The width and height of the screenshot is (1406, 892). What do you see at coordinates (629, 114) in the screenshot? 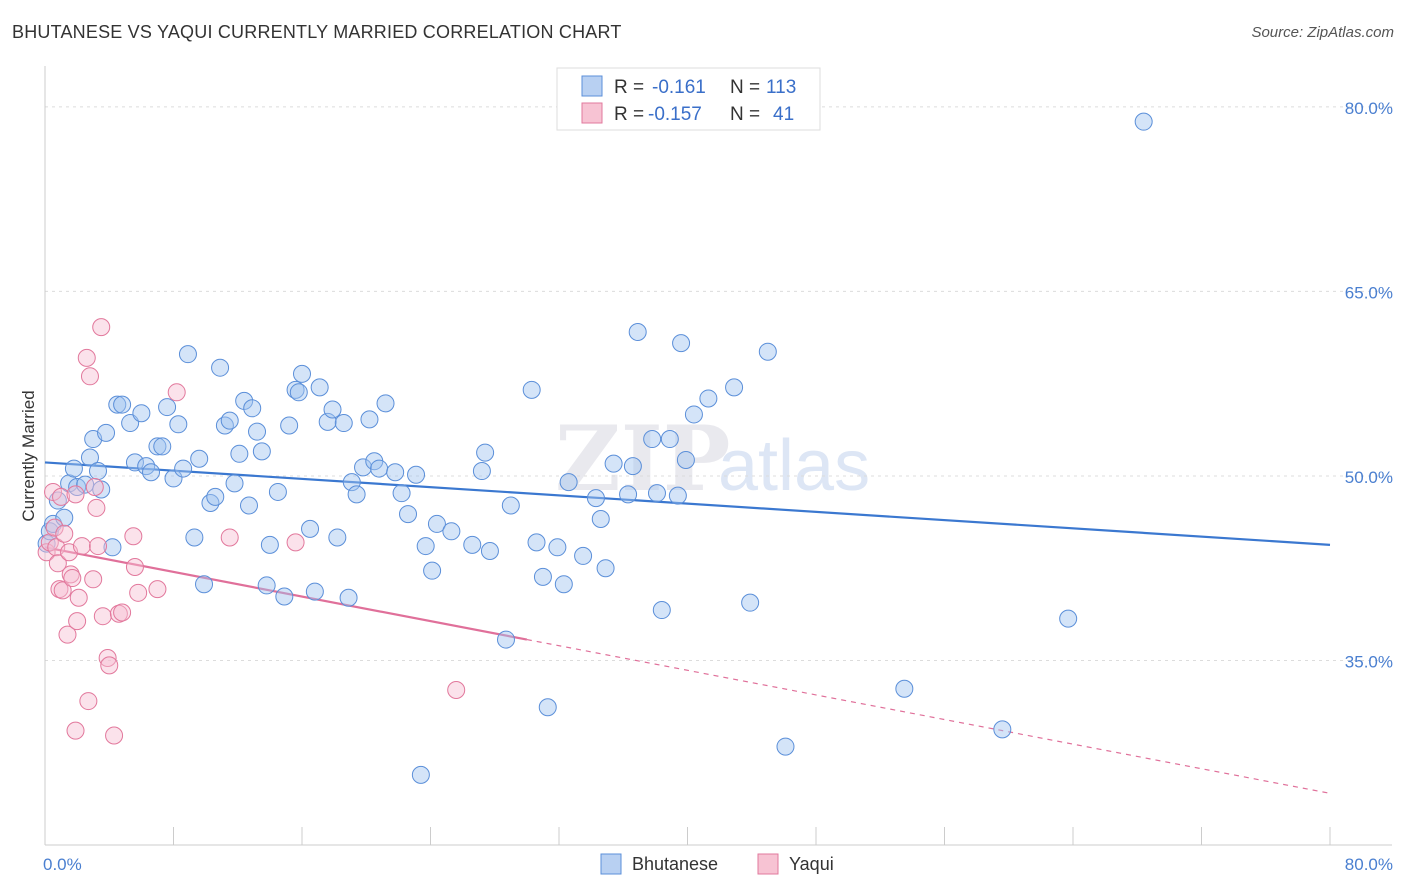
I see `legend-r-label-yaqui: R =` at bounding box center [629, 114].